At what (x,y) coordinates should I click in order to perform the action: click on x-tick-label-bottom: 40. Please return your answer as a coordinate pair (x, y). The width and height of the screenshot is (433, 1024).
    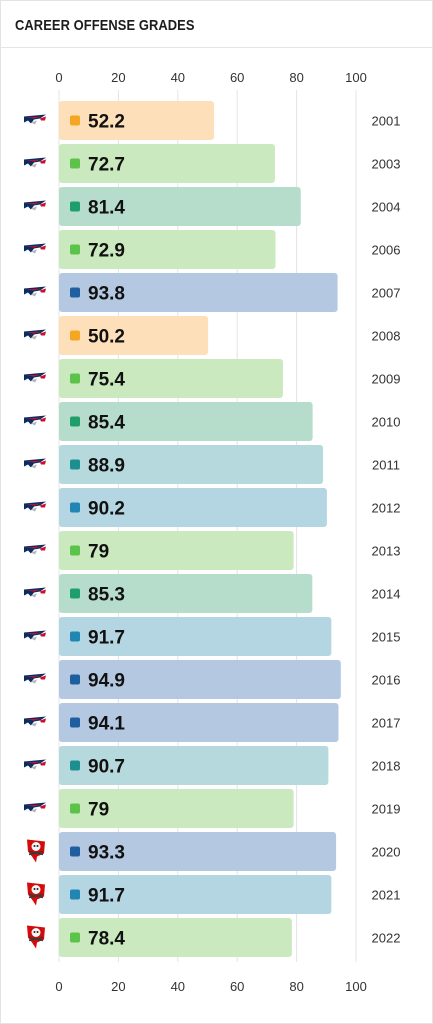
    Looking at the image, I should click on (178, 986).